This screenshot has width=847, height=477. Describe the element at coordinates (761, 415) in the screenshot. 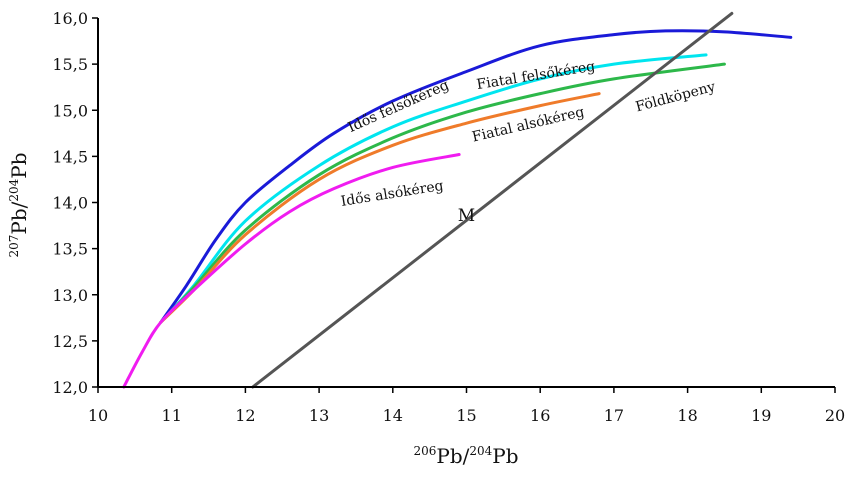

I see `x-tick-label: 19` at that location.